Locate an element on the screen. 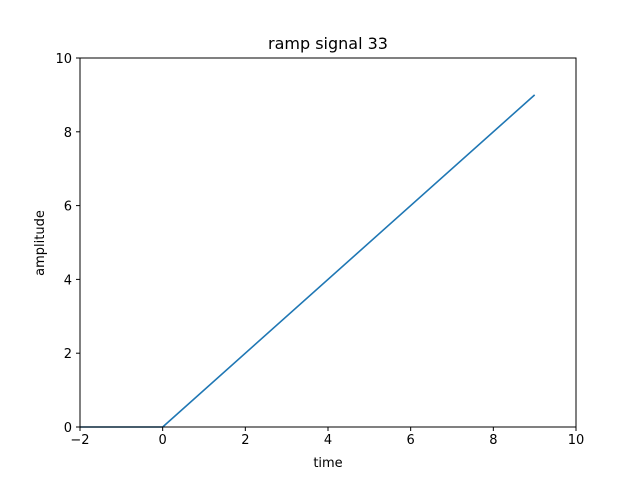  x-tick-label: 2 is located at coordinates (245, 440).